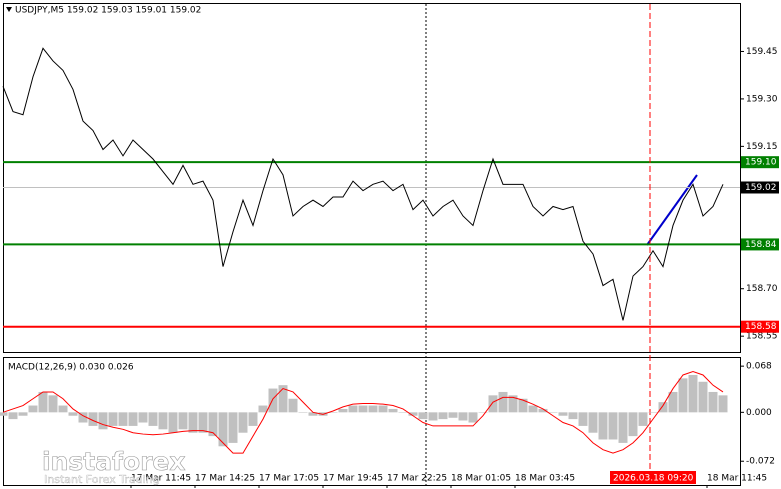 This screenshot has width=781, height=489. What do you see at coordinates (289, 479) in the screenshot?
I see `x-tick-label: 17 Mar 17:05` at bounding box center [289, 479].